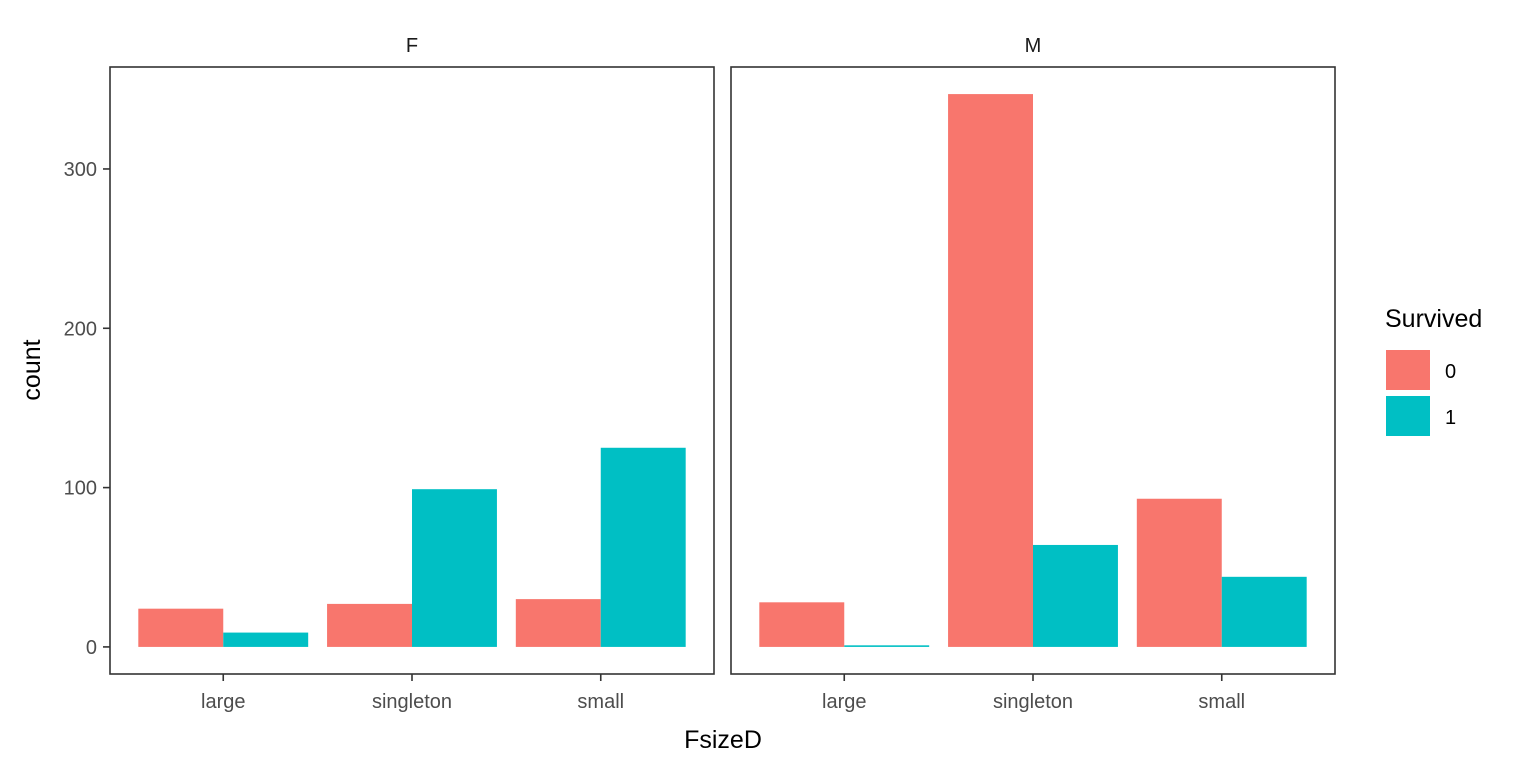 This screenshot has height=768, width=1536. Describe the element at coordinates (1450, 418) in the screenshot. I see `legend-label-survived-1: 1` at that location.